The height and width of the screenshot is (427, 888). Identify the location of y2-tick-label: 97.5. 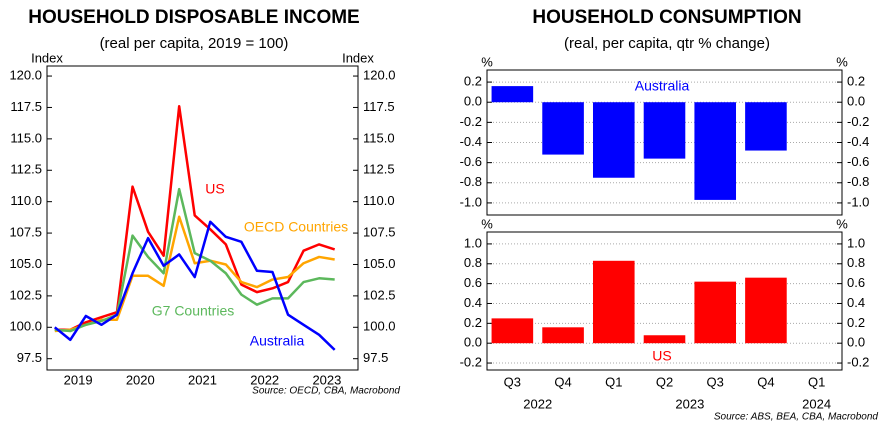
(375, 357).